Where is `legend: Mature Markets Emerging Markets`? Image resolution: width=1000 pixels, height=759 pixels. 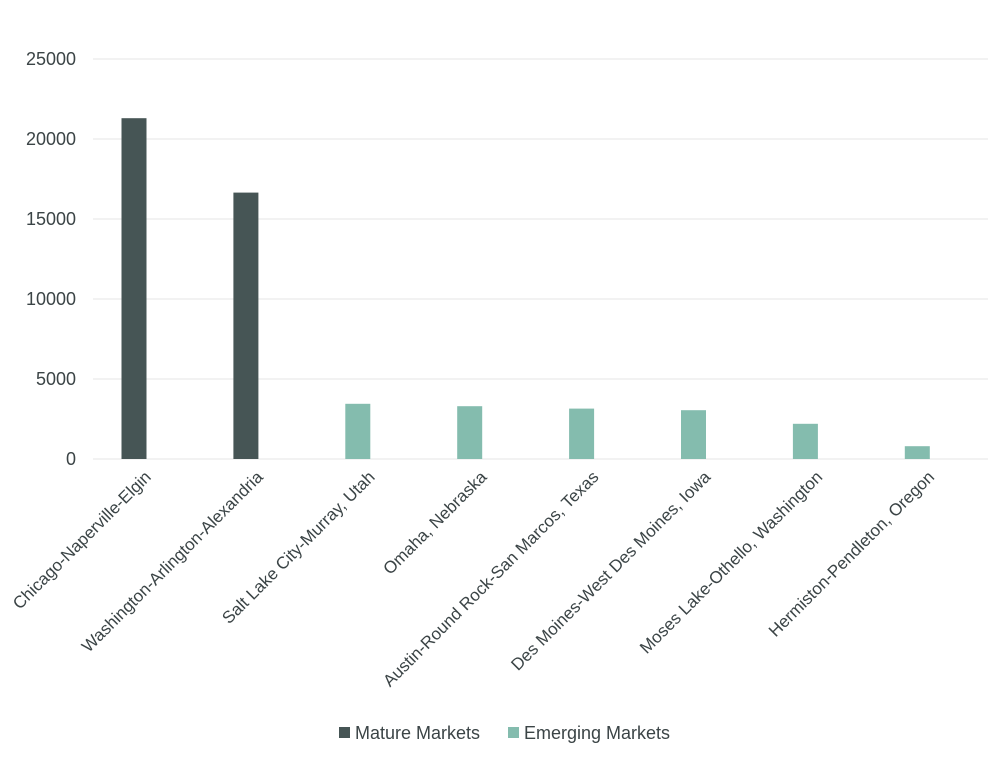 legend: Mature Markets Emerging Markets is located at coordinates (504, 733).